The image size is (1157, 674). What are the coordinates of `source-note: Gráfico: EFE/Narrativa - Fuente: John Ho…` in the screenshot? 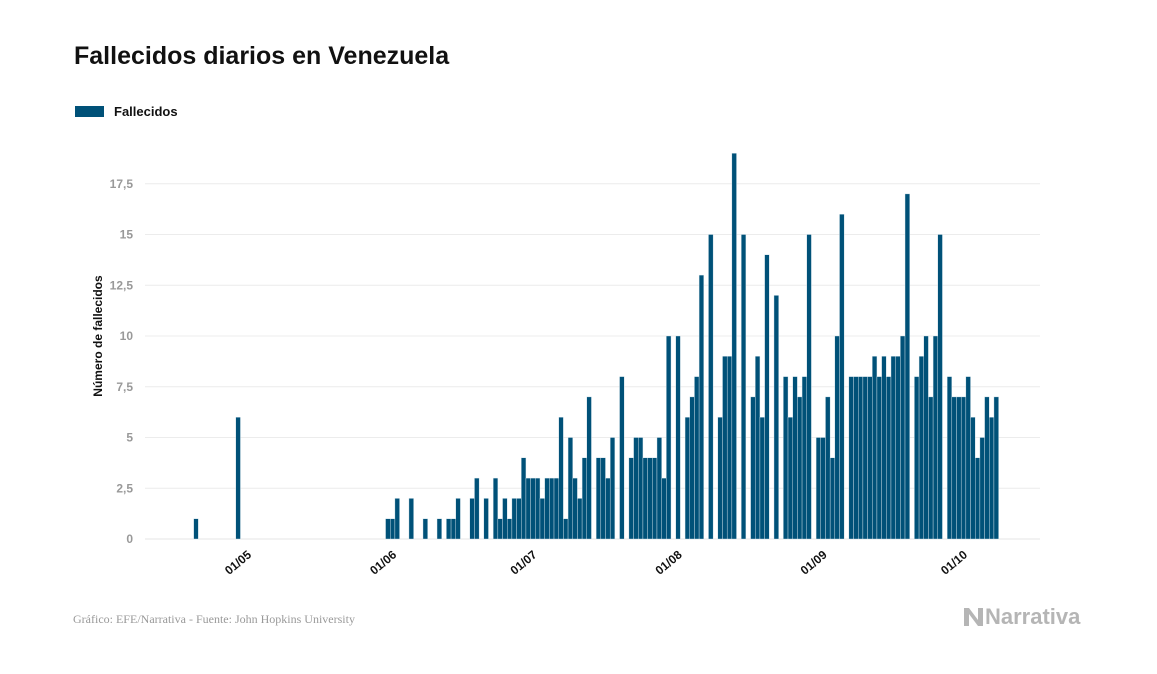 It's located at (214, 619).